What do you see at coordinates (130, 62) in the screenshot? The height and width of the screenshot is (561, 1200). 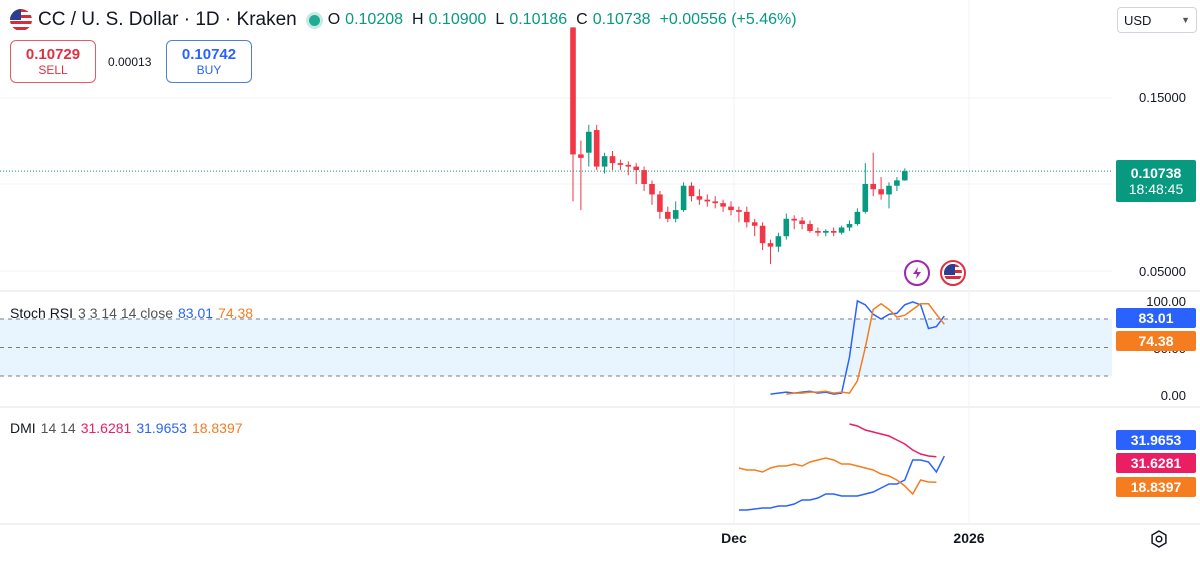 I see `spread-value: 0.00013` at bounding box center [130, 62].